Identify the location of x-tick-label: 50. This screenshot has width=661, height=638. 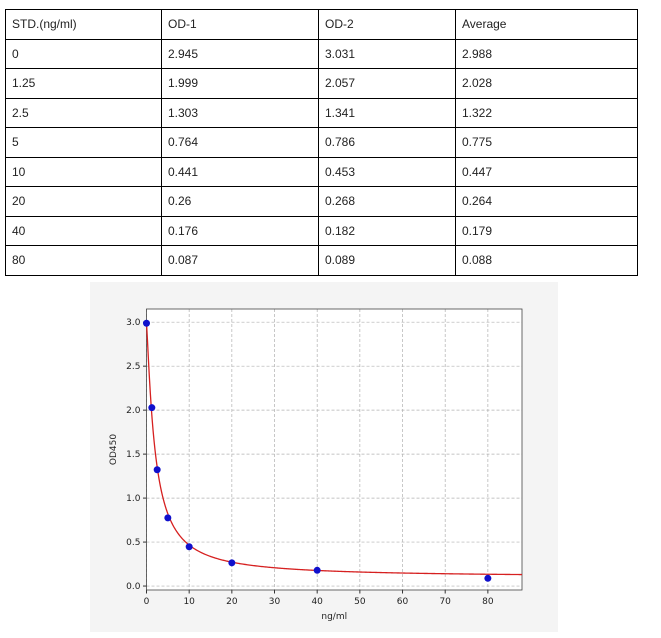
(360, 602).